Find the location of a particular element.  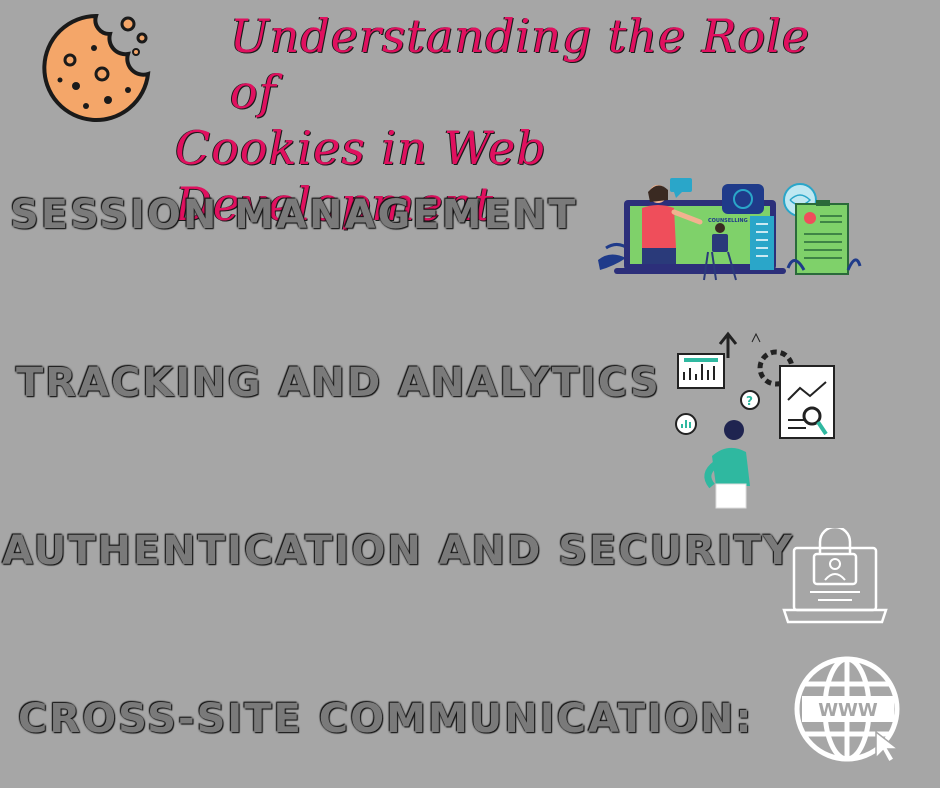

cookie-icon is located at coordinates (96, 67).